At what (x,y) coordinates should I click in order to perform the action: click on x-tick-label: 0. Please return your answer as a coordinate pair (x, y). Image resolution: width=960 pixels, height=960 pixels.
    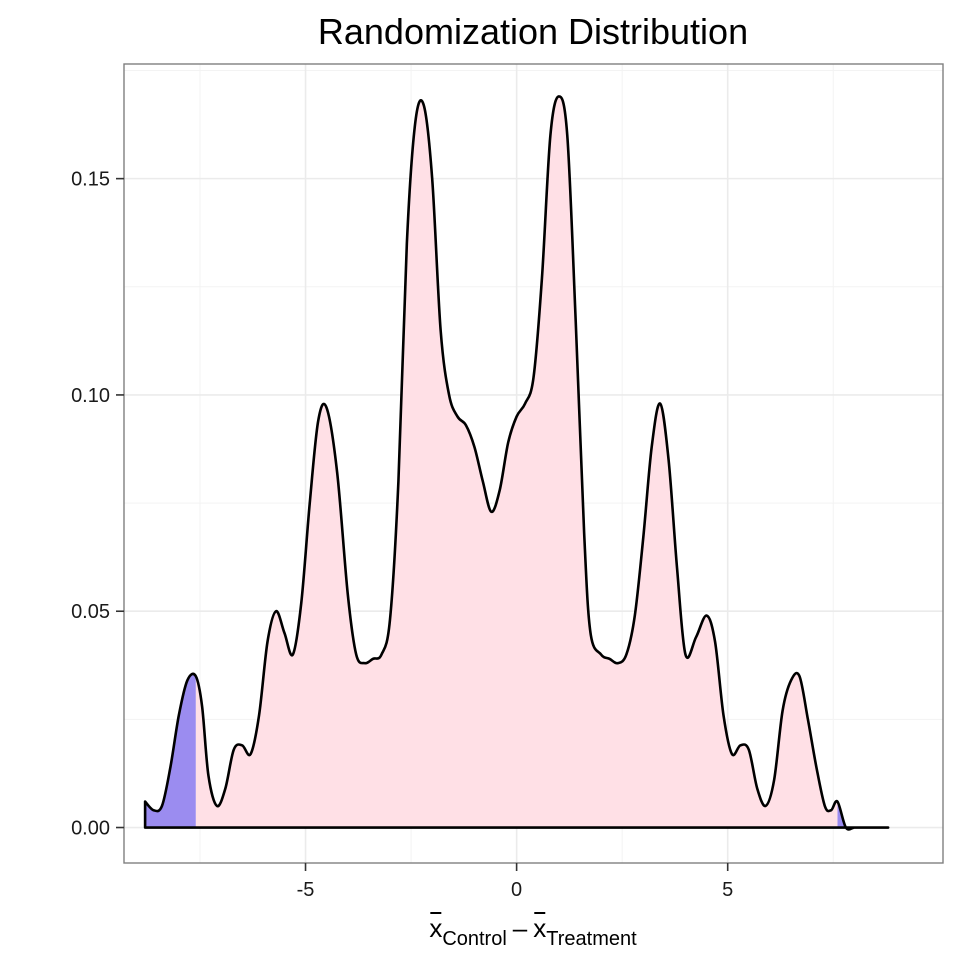
    Looking at the image, I should click on (516, 890).